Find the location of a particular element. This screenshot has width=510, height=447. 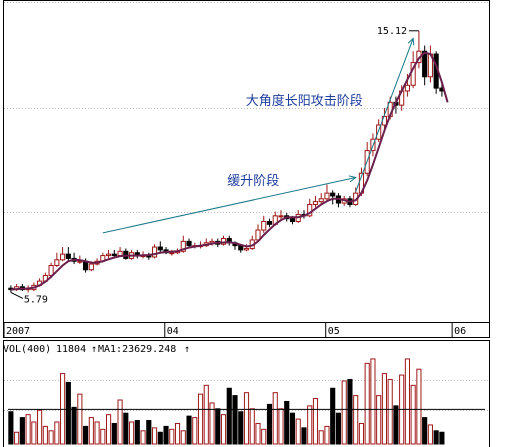

date-tick-label: 05 is located at coordinates (334, 331).